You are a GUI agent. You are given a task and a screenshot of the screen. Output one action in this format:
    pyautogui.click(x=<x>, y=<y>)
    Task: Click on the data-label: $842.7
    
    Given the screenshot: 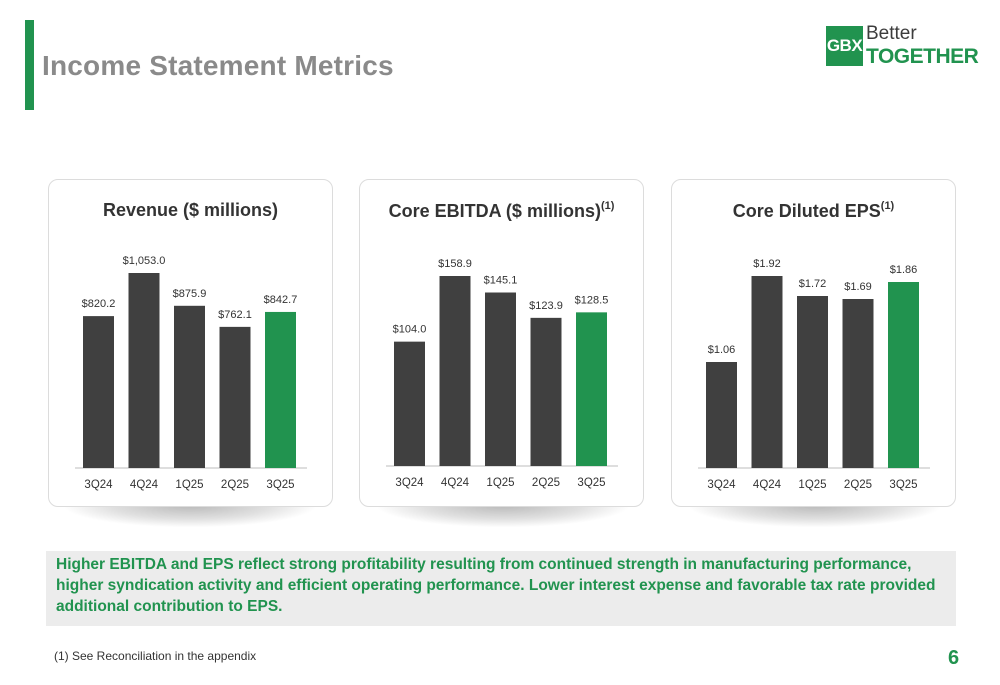 What is the action you would take?
    pyautogui.click(x=281, y=300)
    